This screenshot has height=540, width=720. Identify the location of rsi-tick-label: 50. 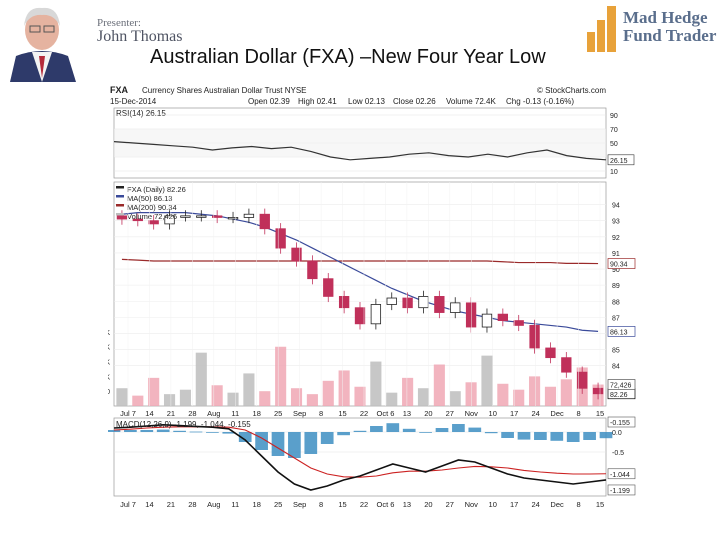
(614, 144).